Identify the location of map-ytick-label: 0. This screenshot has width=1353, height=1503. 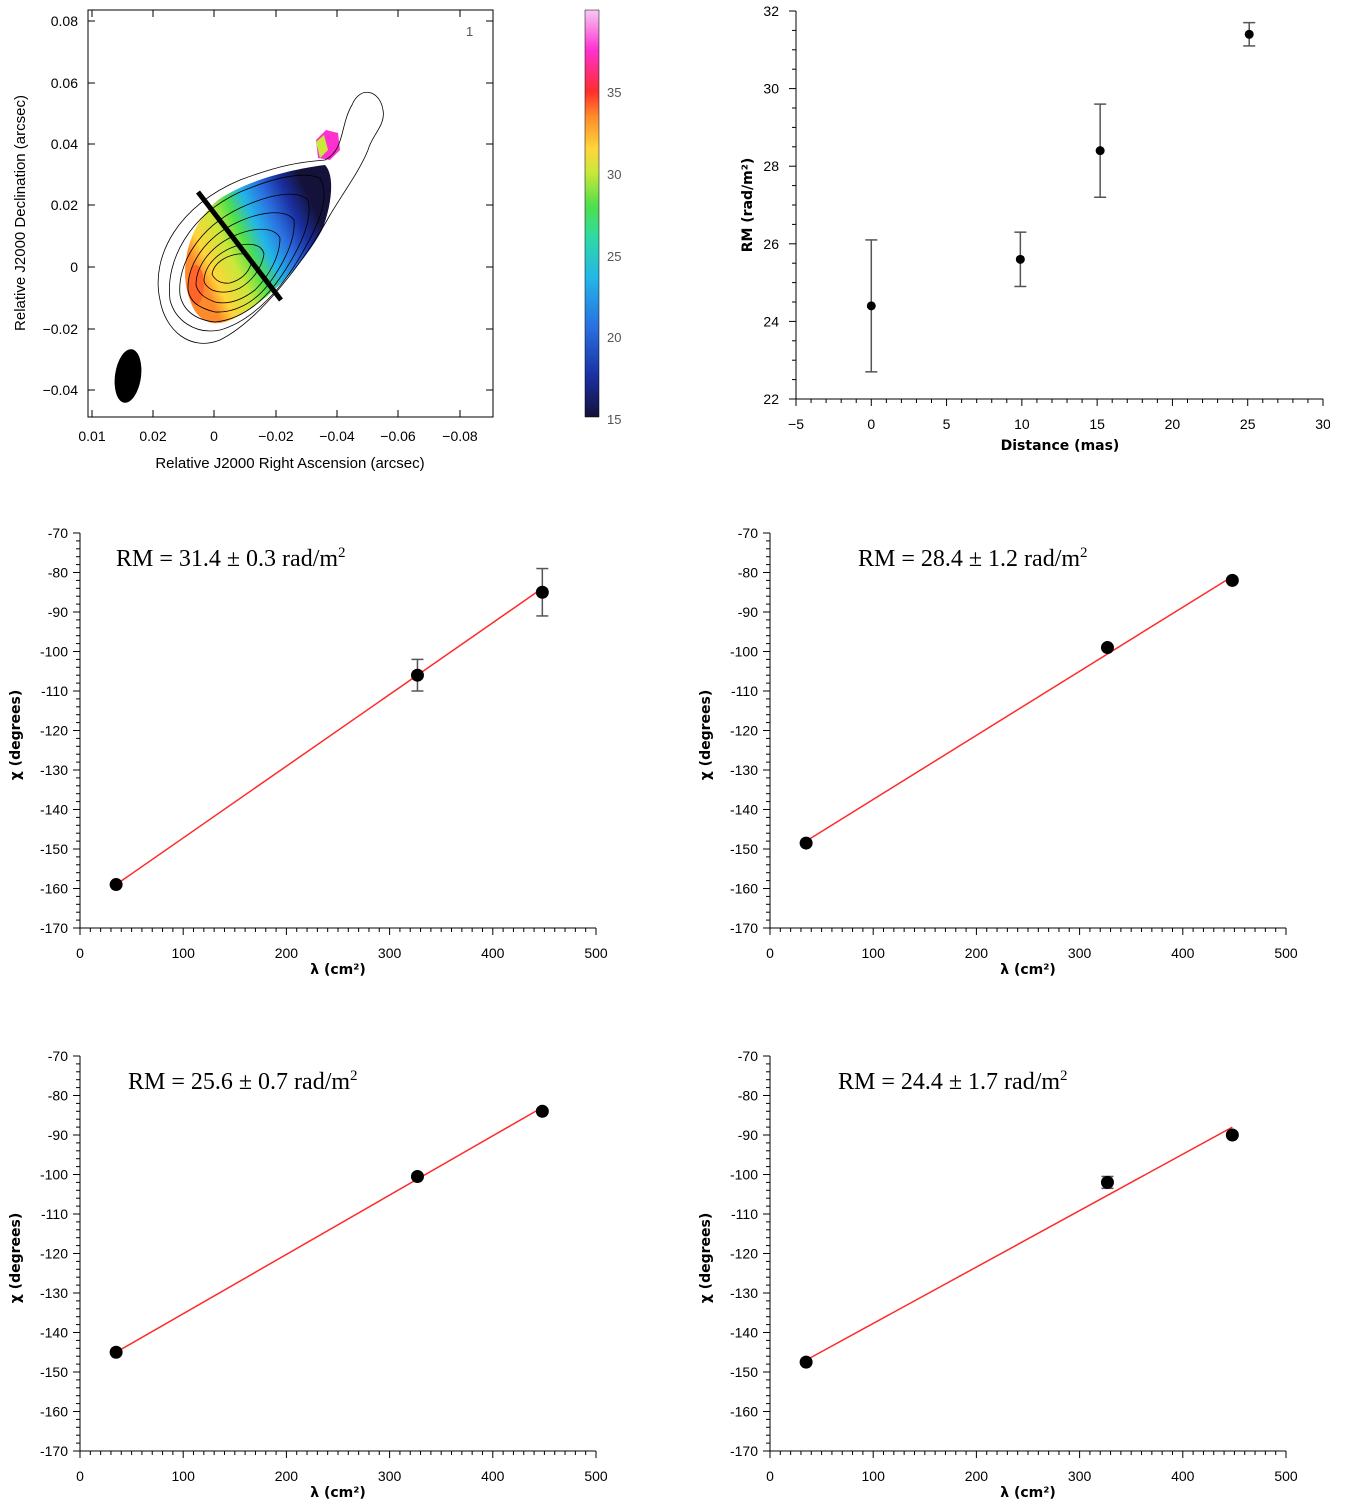
(74, 267).